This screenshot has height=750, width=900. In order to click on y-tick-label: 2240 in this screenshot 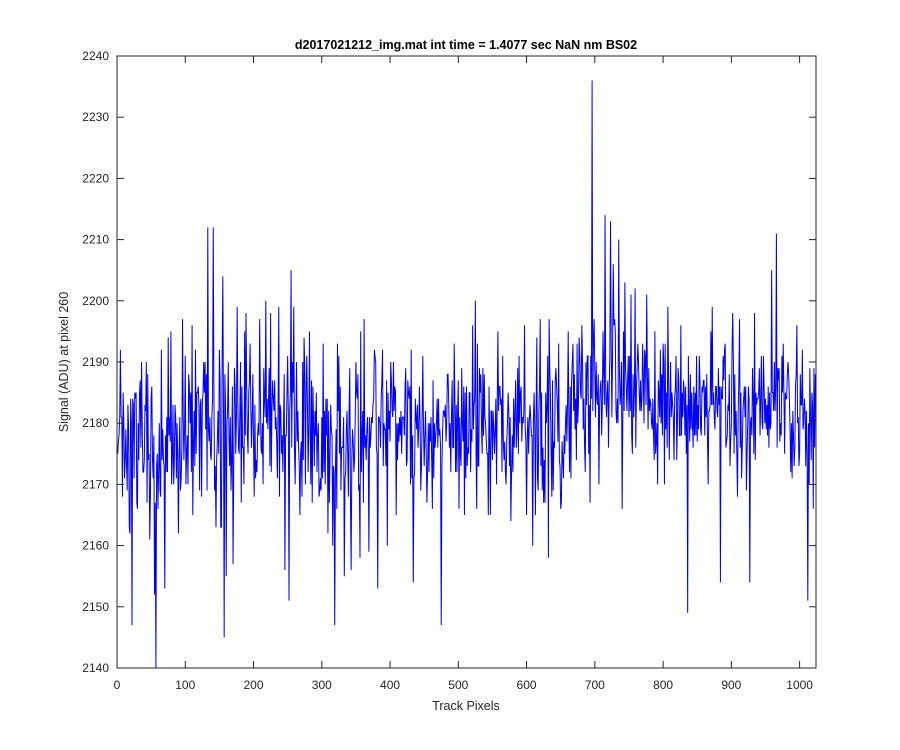, I will do `click(95, 56)`.